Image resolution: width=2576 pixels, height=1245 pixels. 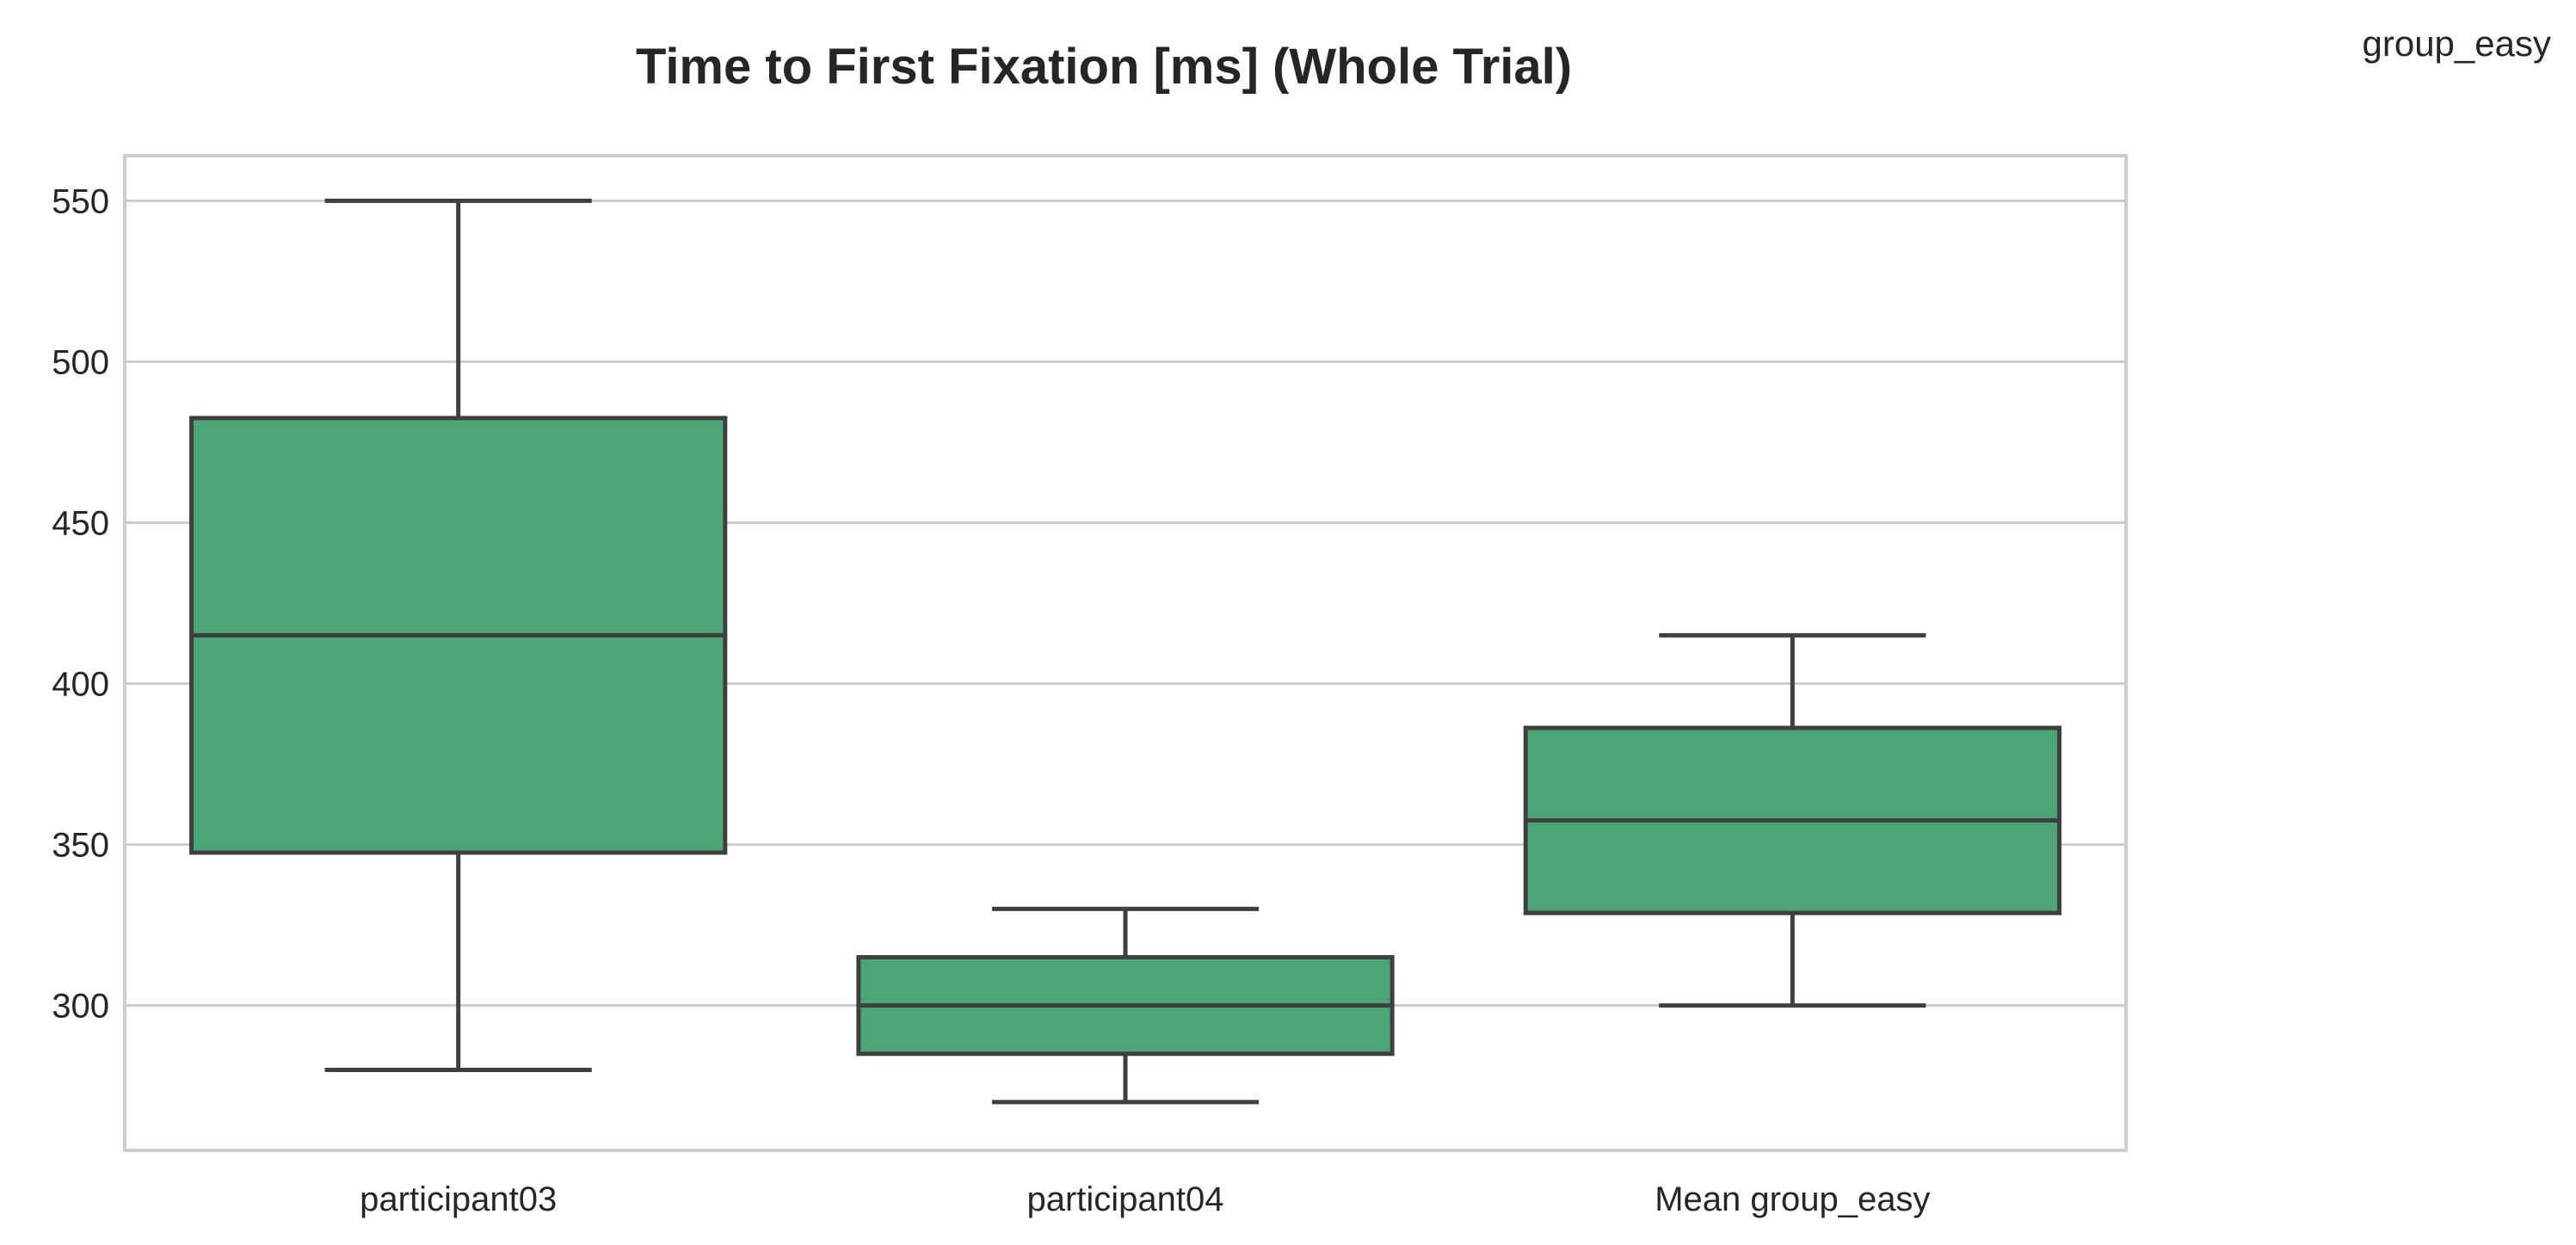 What do you see at coordinates (80, 362) in the screenshot?
I see `y-tick-label: 500` at bounding box center [80, 362].